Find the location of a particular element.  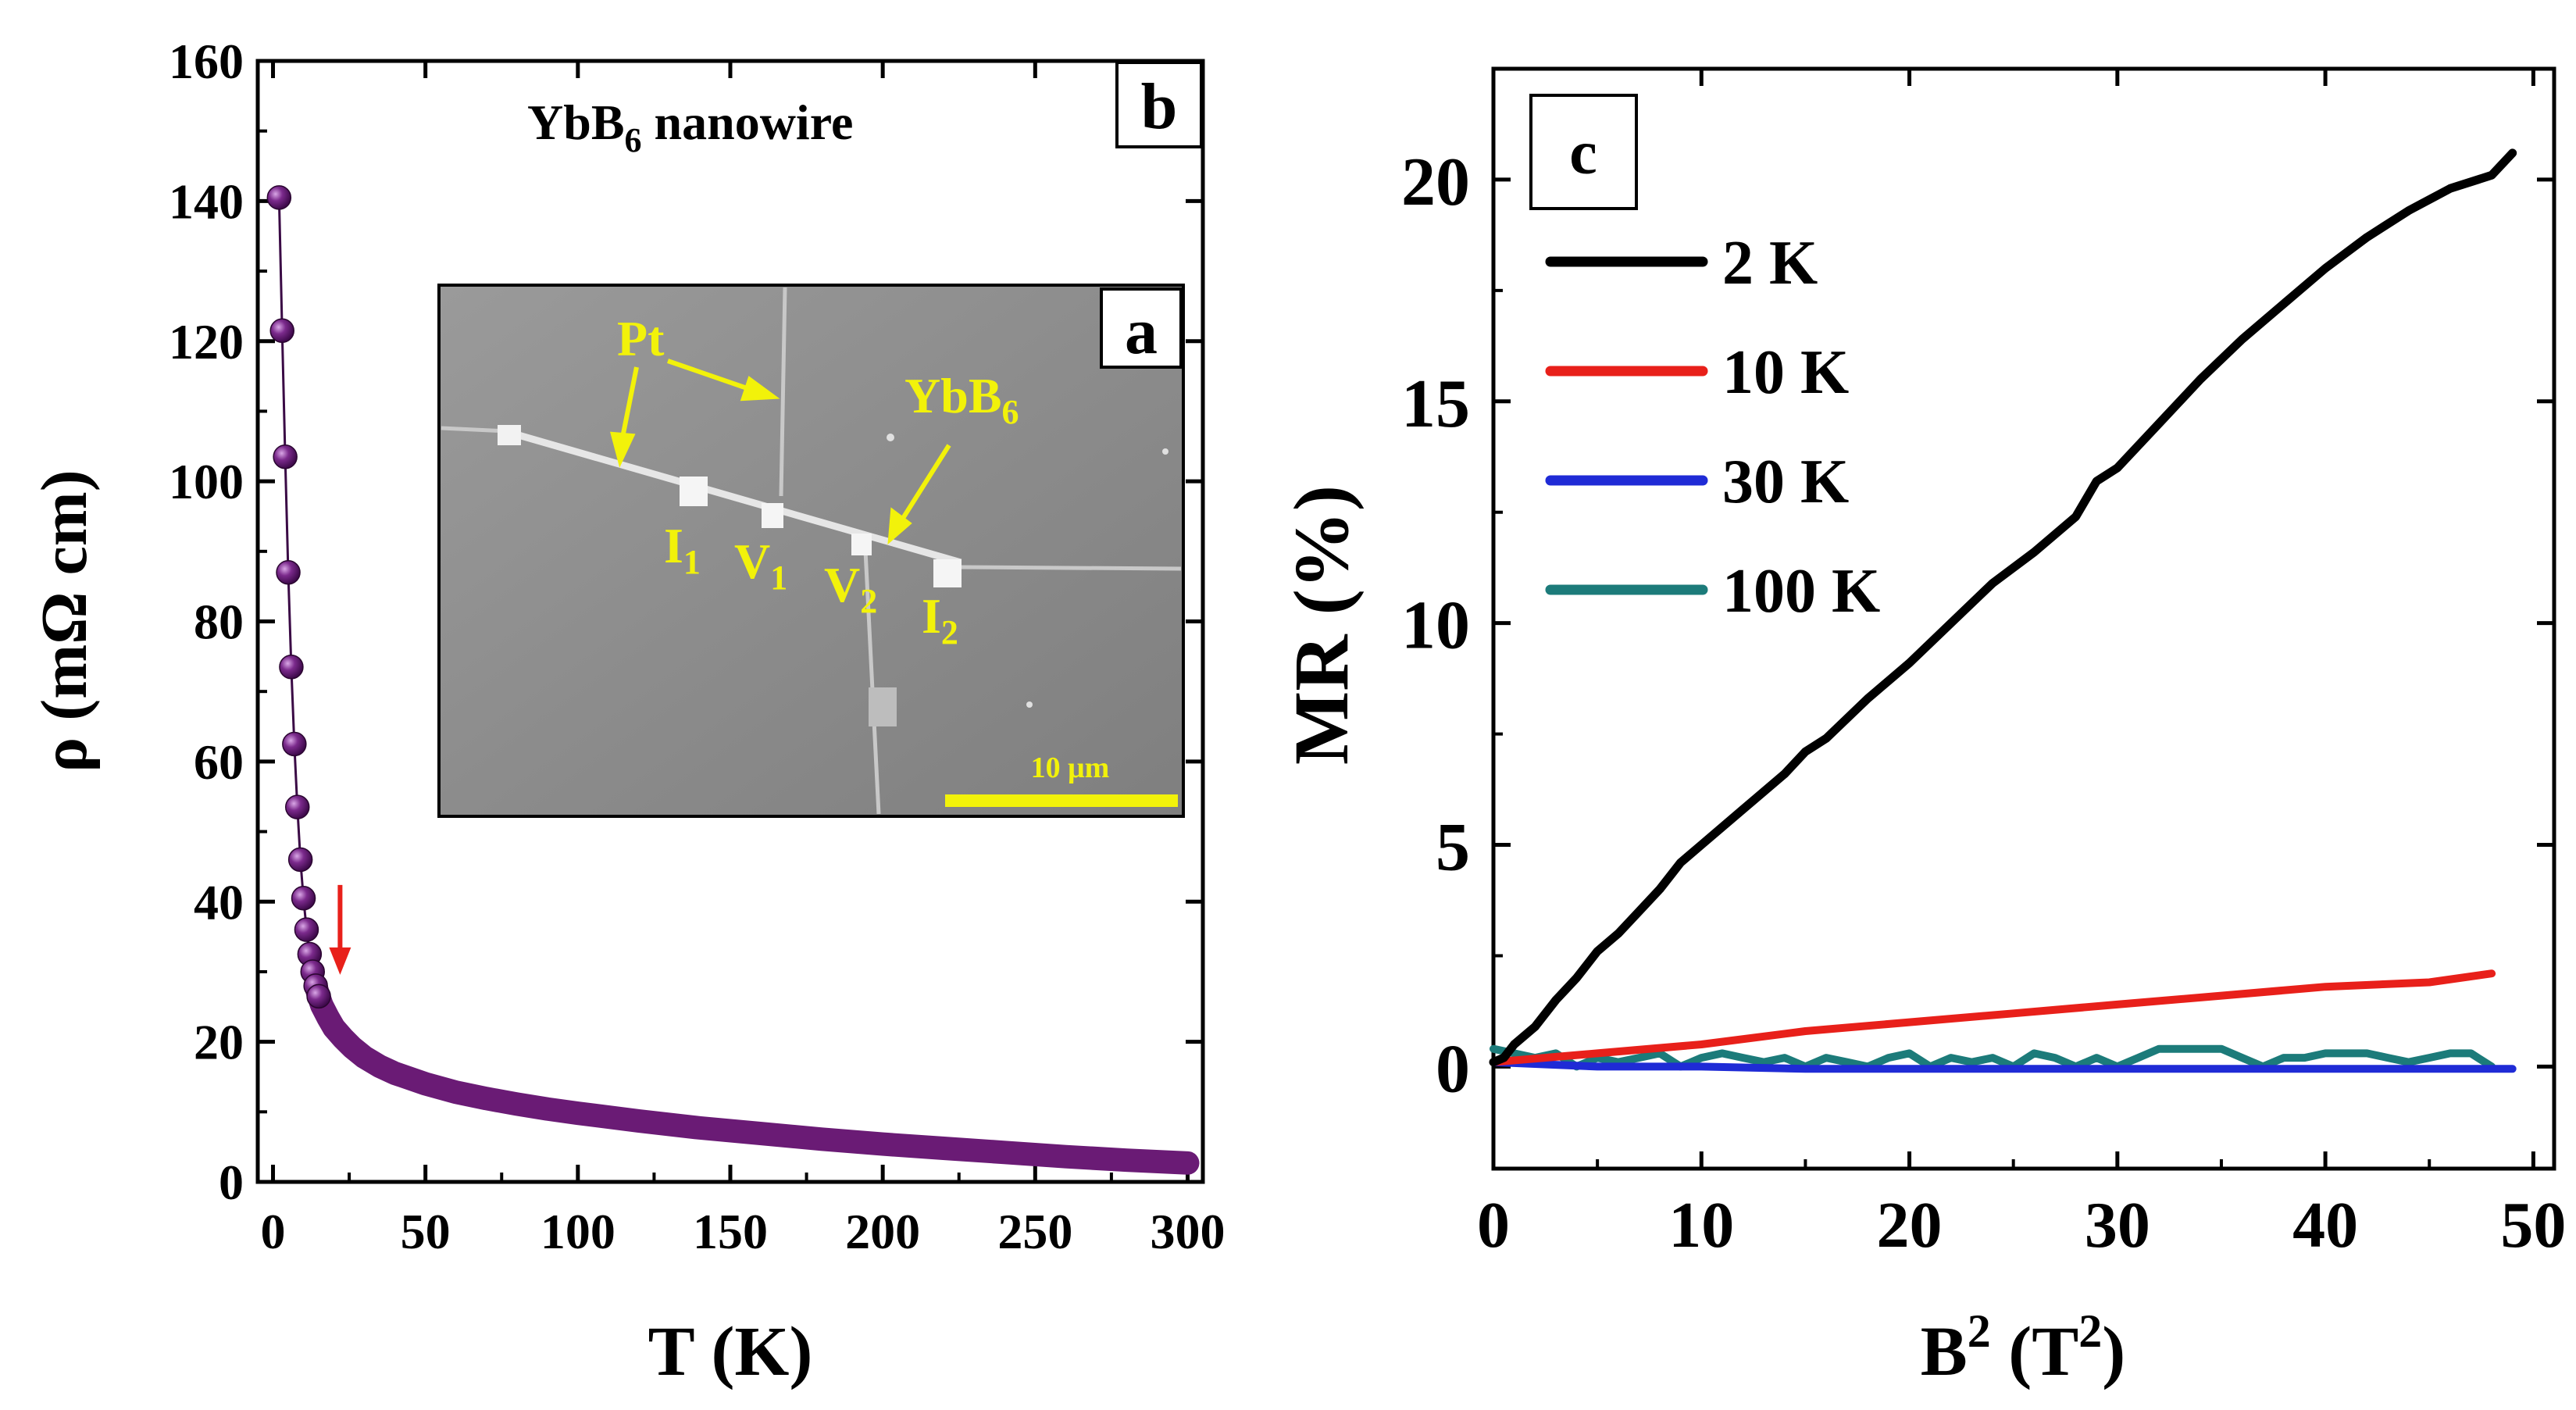

x-tick-label: 10 is located at coordinates (1701, 1225).